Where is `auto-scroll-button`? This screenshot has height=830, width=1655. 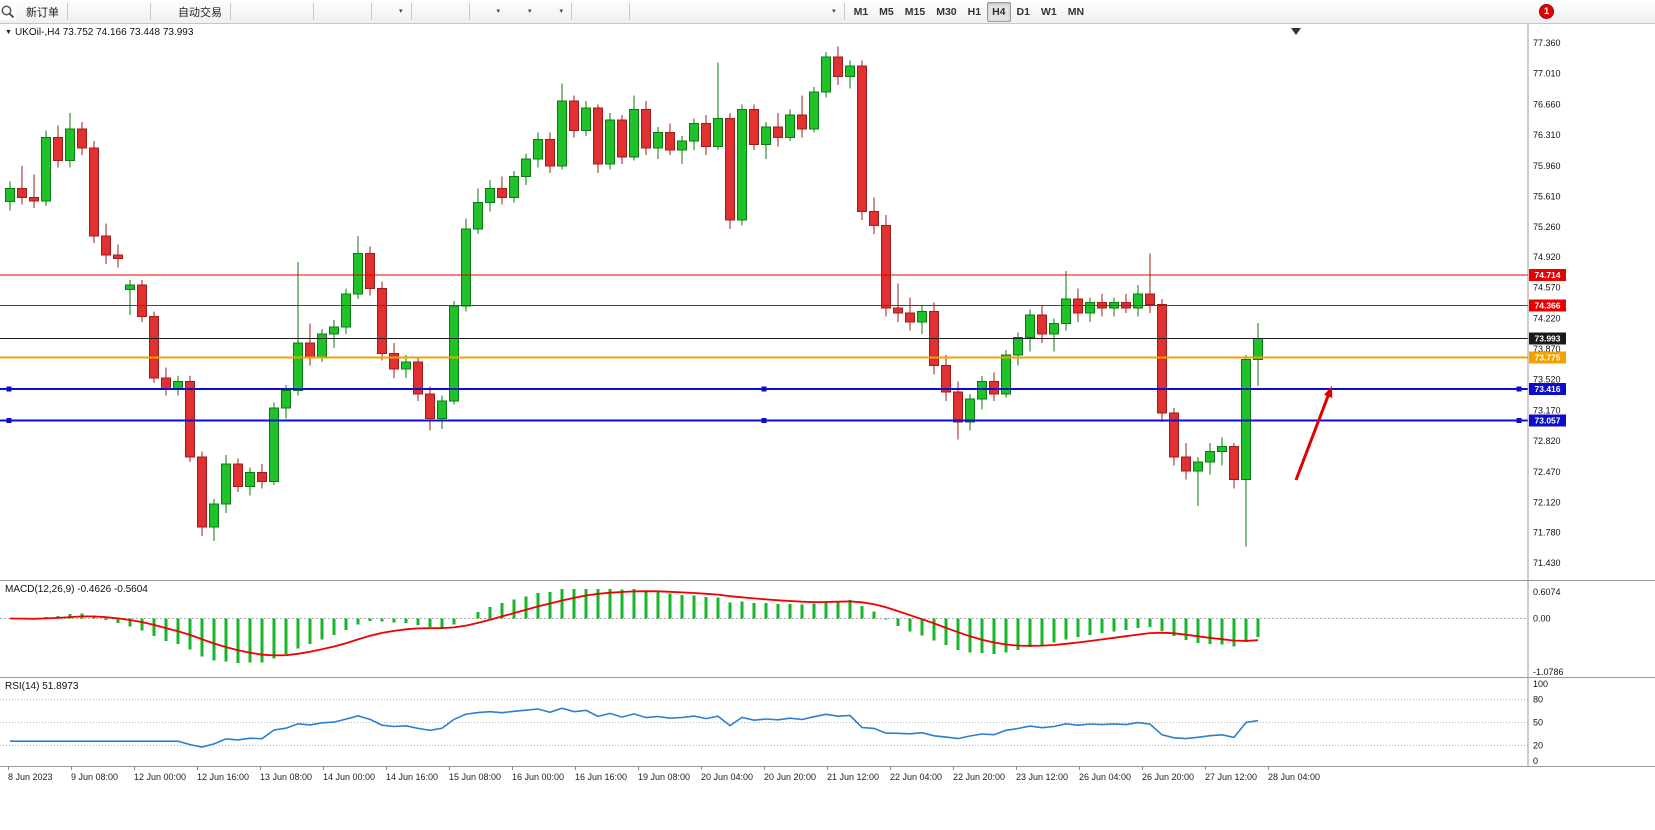
auto-scroll-button is located at coordinates (220, 12).